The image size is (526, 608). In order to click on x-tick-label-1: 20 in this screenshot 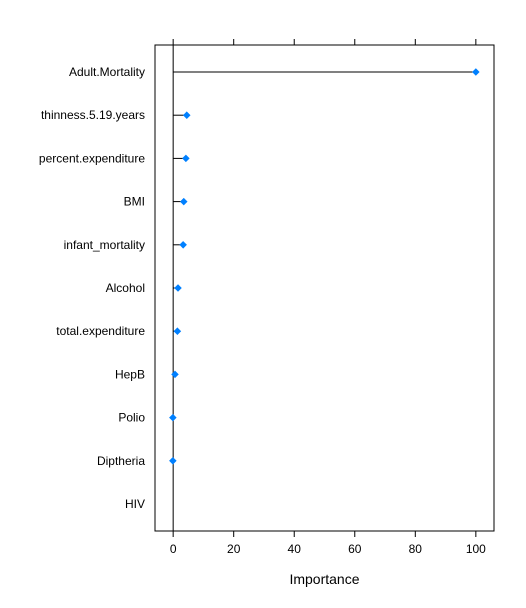, I will do `click(234, 549)`.